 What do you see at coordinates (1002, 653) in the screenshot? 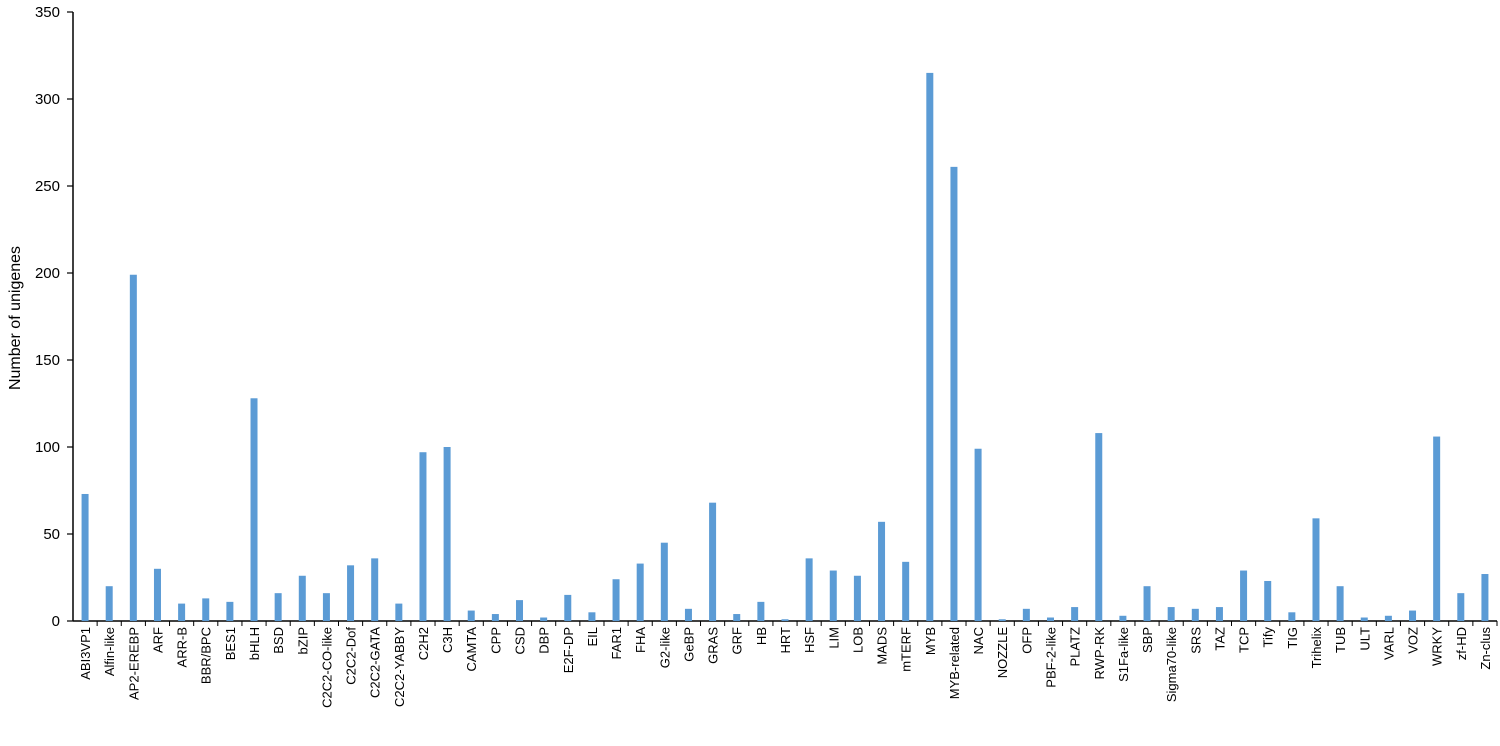
I see `x-tick-label: NOZZLE` at bounding box center [1002, 653].